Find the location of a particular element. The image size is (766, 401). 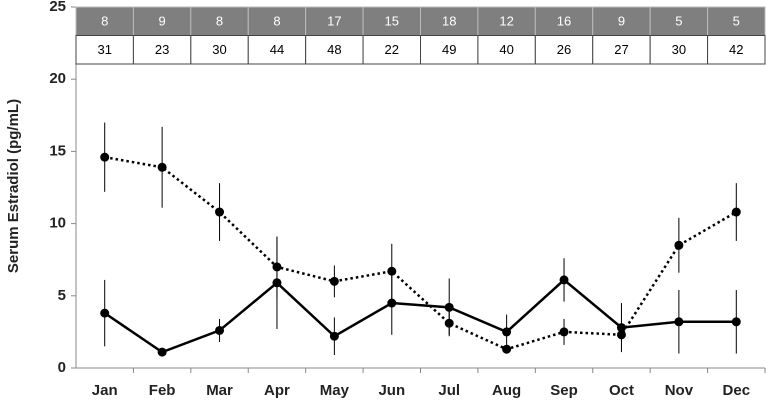

x-tick-label: Feb is located at coordinates (162, 390).